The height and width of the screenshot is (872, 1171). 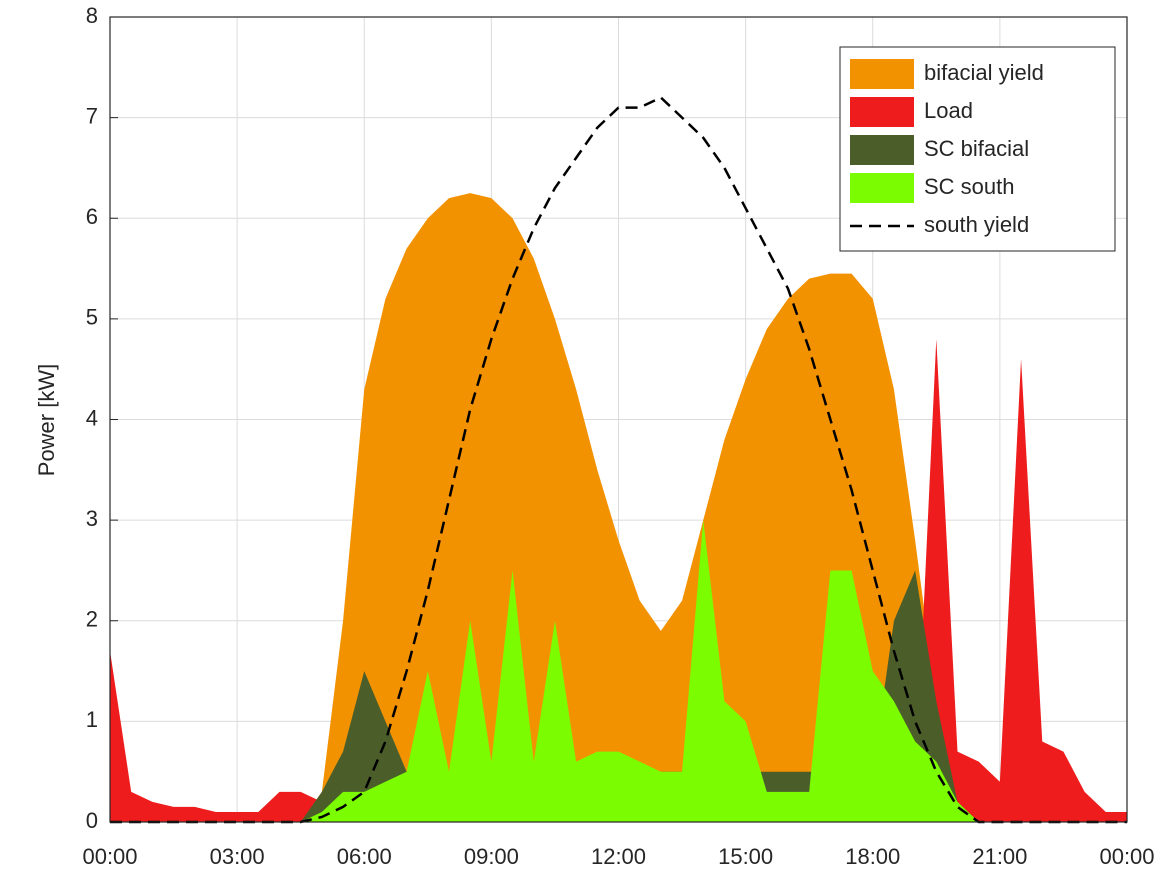 What do you see at coordinates (976, 224) in the screenshot?
I see `legend-label: south yield` at bounding box center [976, 224].